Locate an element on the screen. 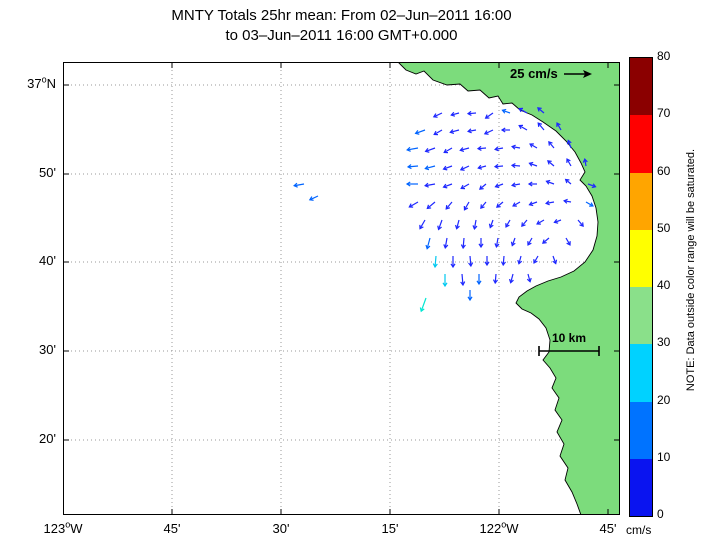  colorbar-tick-label: 80 is located at coordinates (664, 56).